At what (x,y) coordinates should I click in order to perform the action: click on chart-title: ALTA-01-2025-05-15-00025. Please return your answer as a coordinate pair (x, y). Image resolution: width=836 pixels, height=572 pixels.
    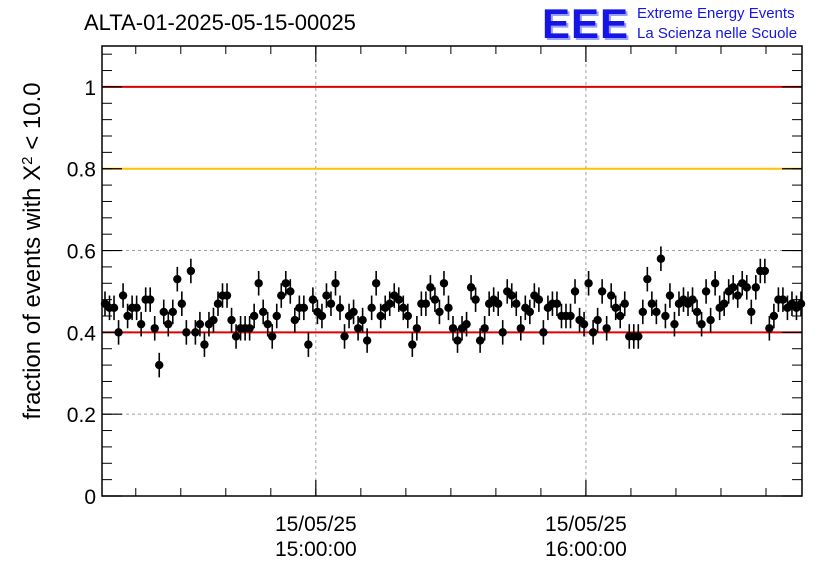
    Looking at the image, I should click on (220, 22).